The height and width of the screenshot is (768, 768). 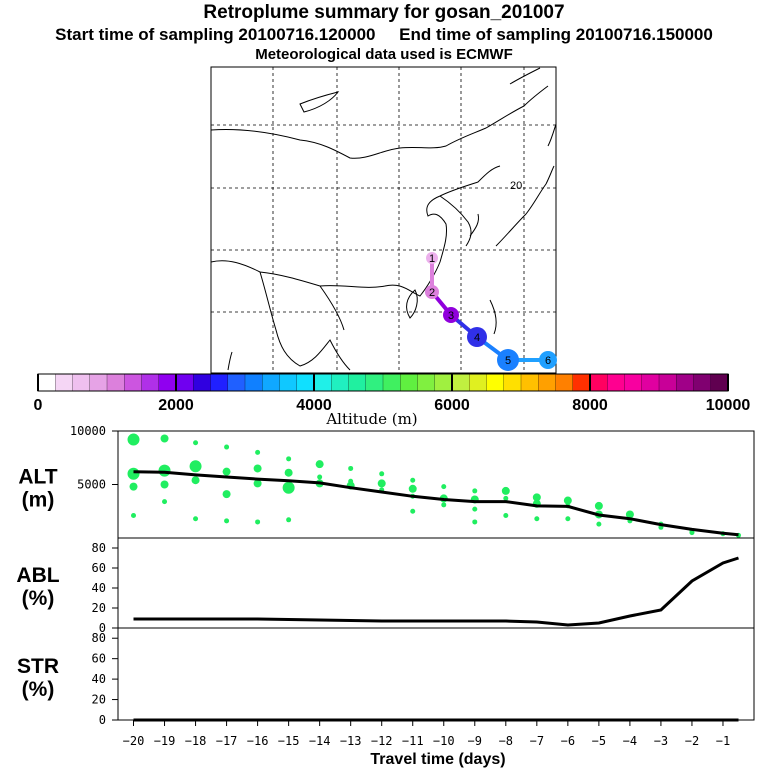 I want to click on panel-alt: 5000 10000 ALT(m), so click(x=386, y=481).